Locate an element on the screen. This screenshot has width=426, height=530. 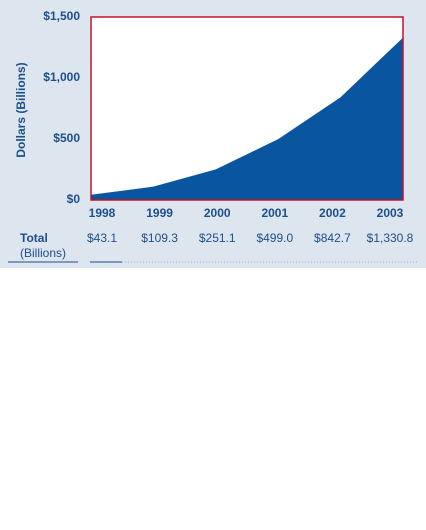
y-tick-label: $1,000 is located at coordinates (61, 77).